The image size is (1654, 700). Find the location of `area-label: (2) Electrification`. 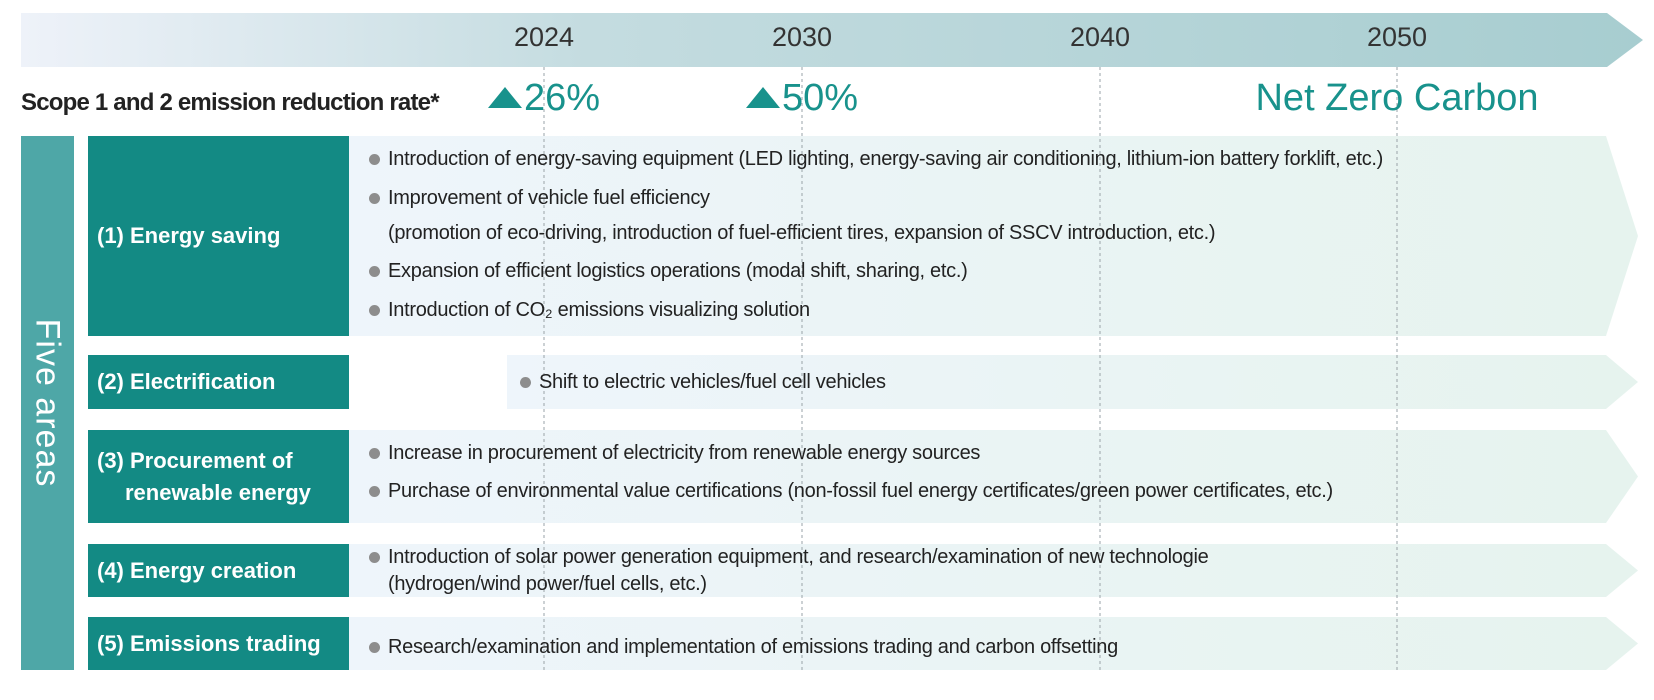

area-label: (2) Electrification is located at coordinates (218, 382).